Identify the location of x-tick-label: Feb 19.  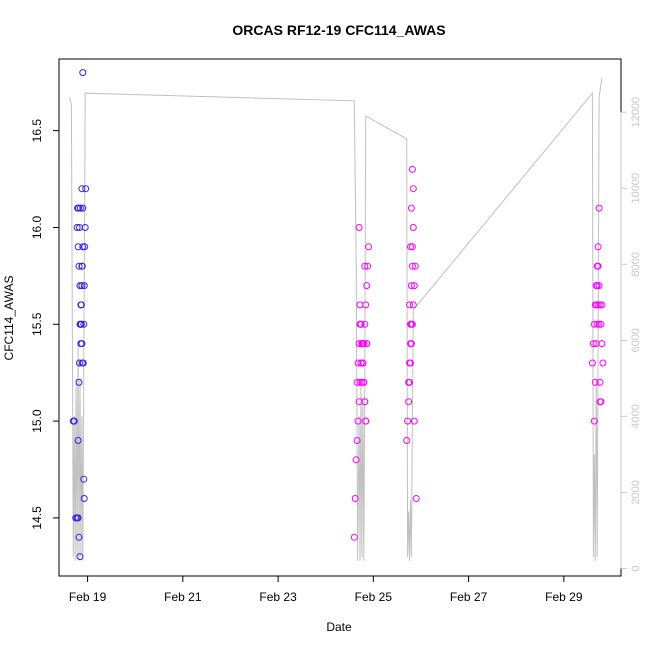
(88, 597).